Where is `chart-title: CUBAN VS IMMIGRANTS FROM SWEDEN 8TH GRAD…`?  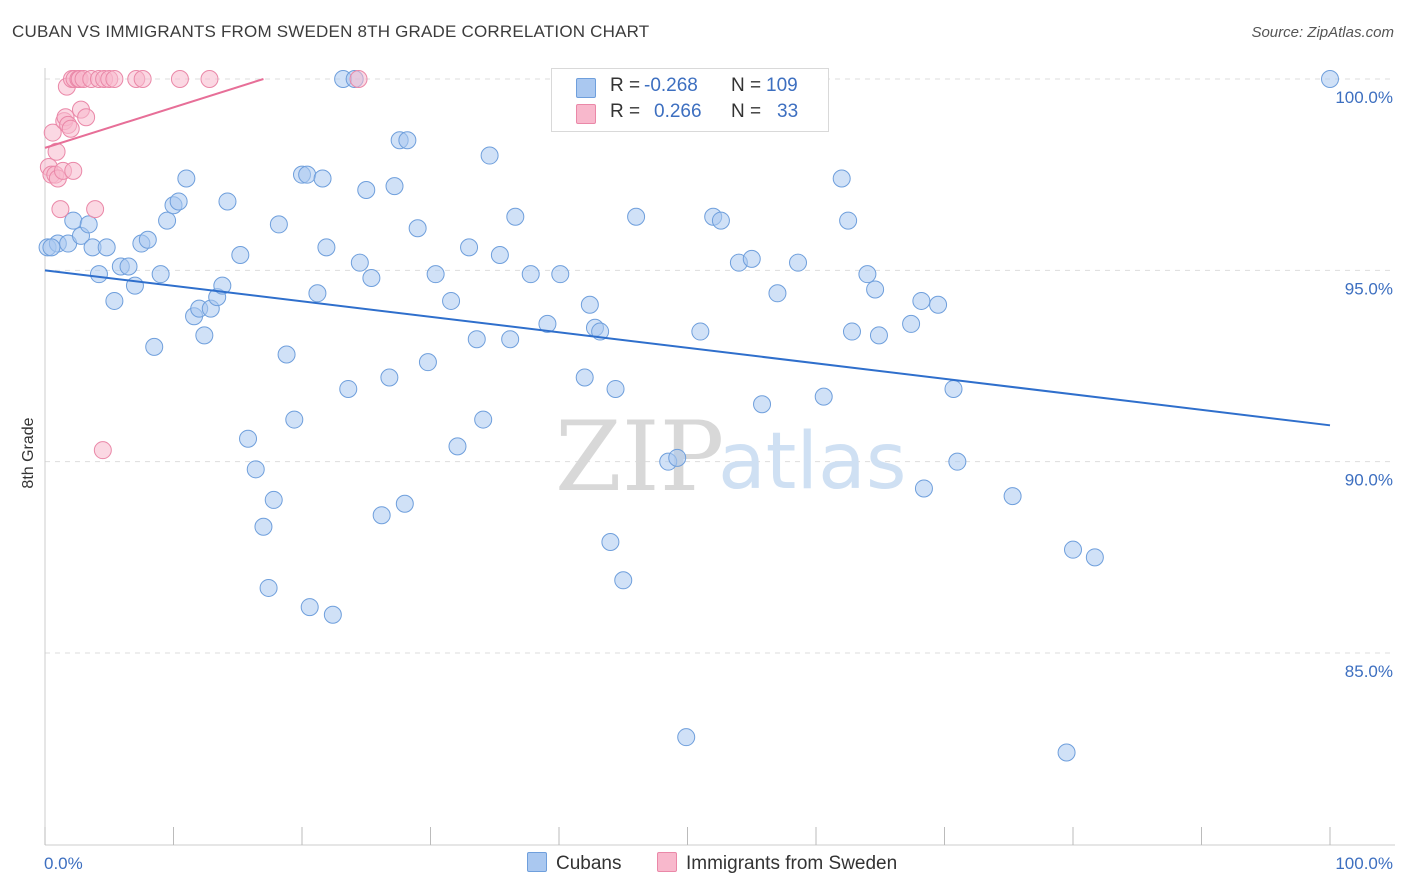
chart-title: CUBAN VS IMMIGRANTS FROM SWEDEN 8TH GRAD… is located at coordinates (331, 31).